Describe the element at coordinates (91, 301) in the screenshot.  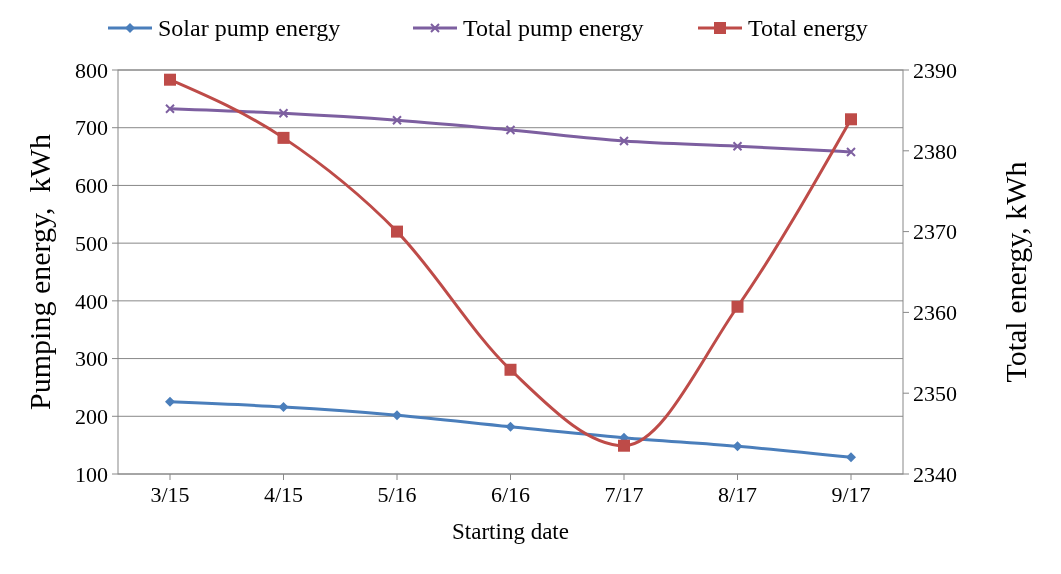
I see `y-tick-label: 400` at that location.